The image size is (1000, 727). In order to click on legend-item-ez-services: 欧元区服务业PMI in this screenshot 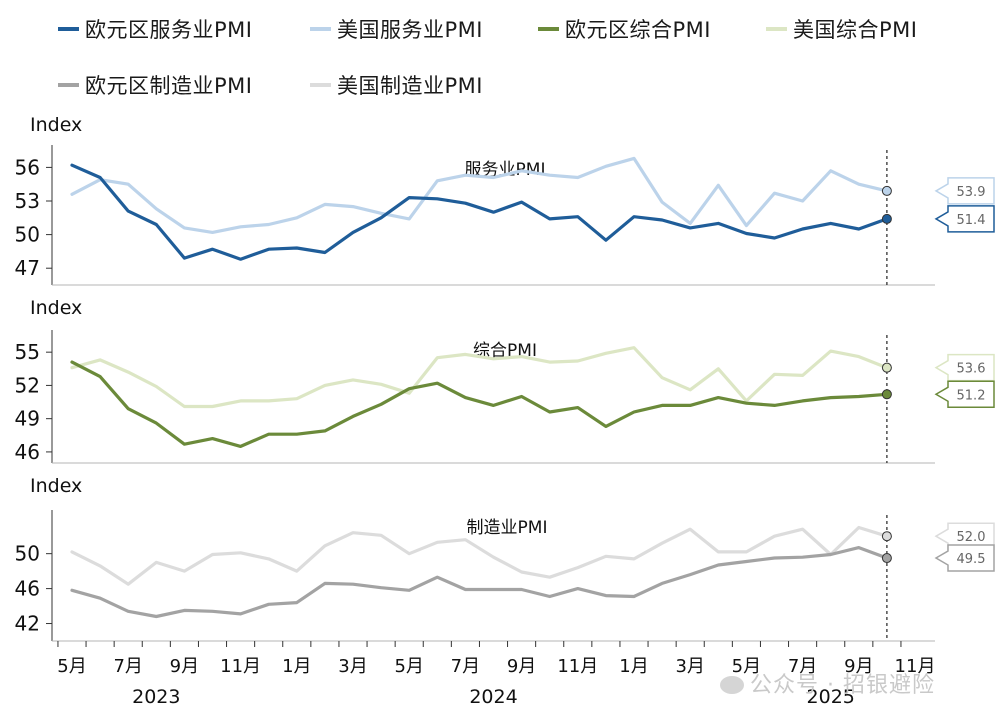, I will do `click(155, 29)`.